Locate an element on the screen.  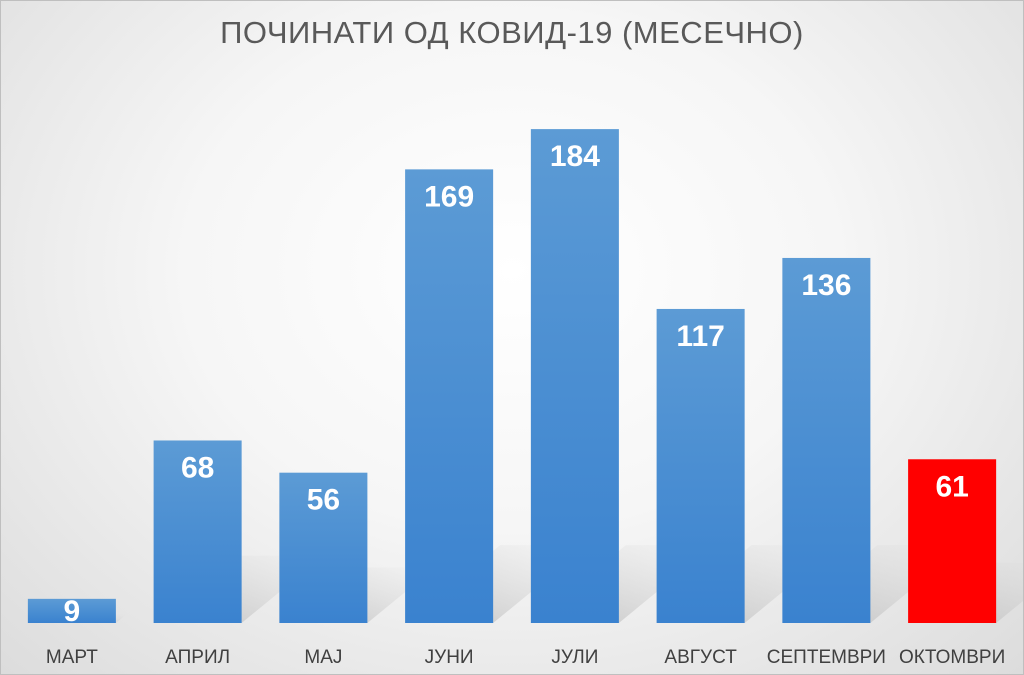
bar-value-label: 68 is located at coordinates (197, 467).